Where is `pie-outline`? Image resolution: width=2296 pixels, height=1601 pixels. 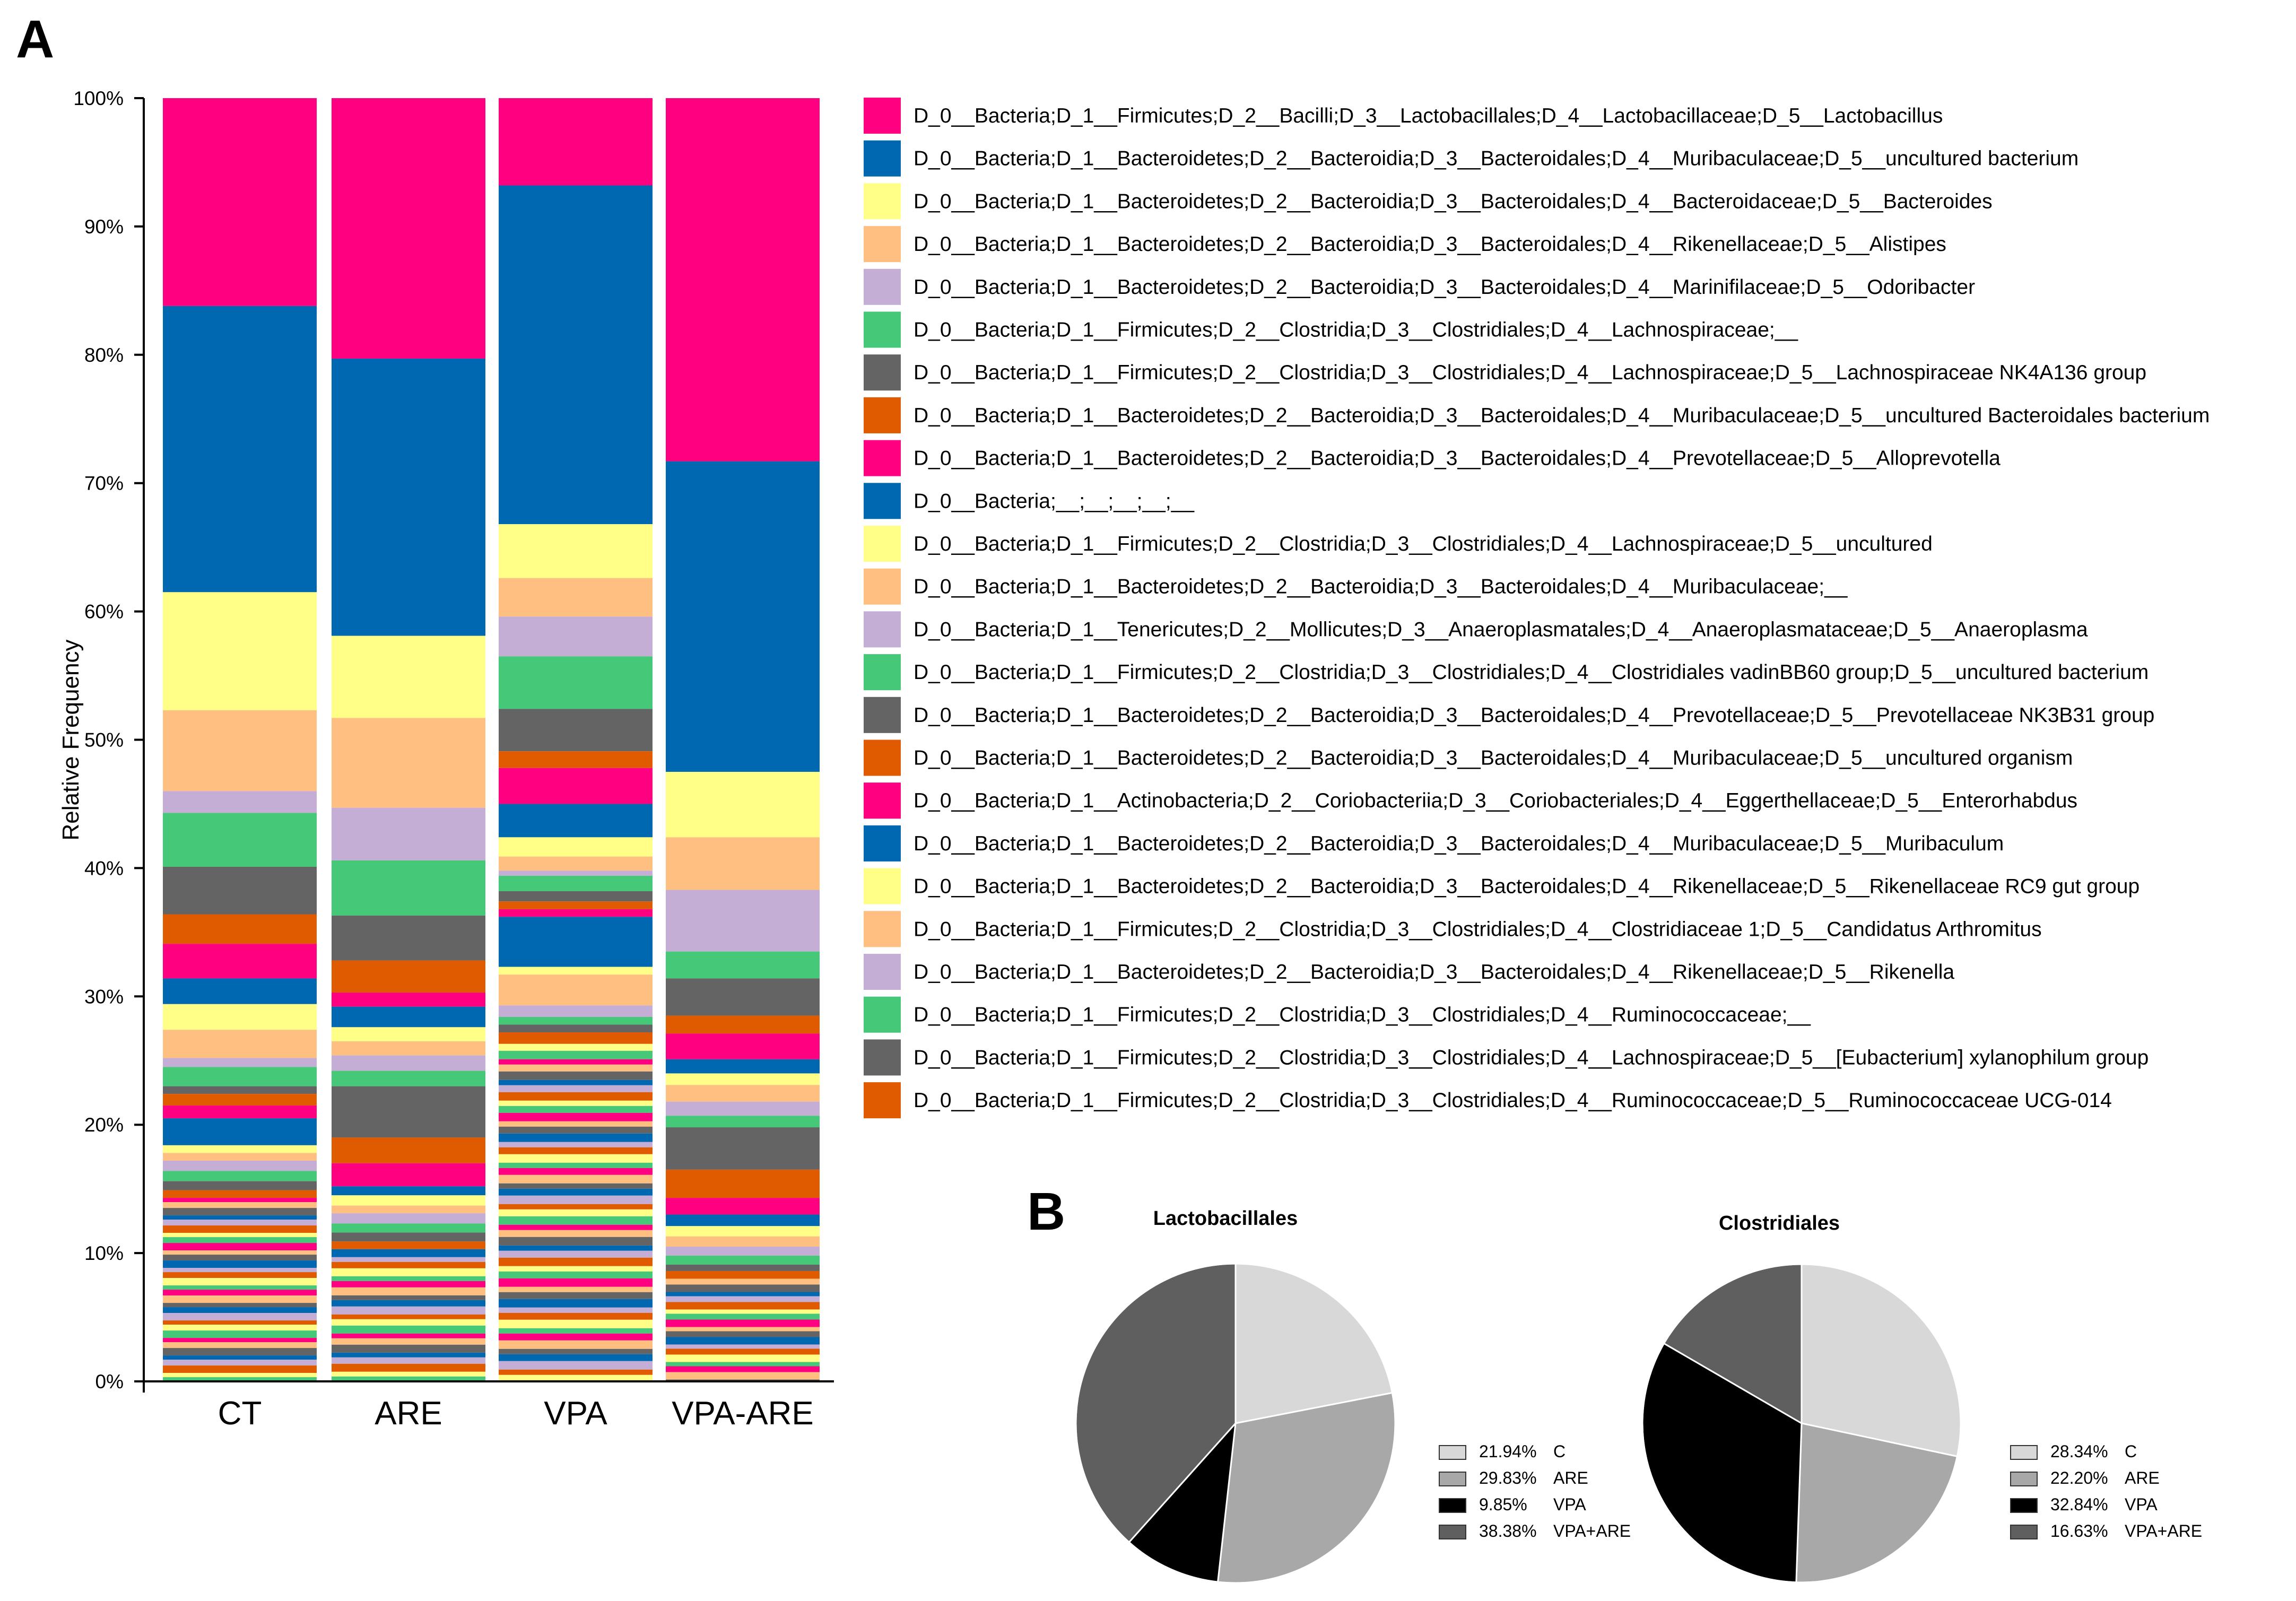 pie-outline is located at coordinates (1236, 1423).